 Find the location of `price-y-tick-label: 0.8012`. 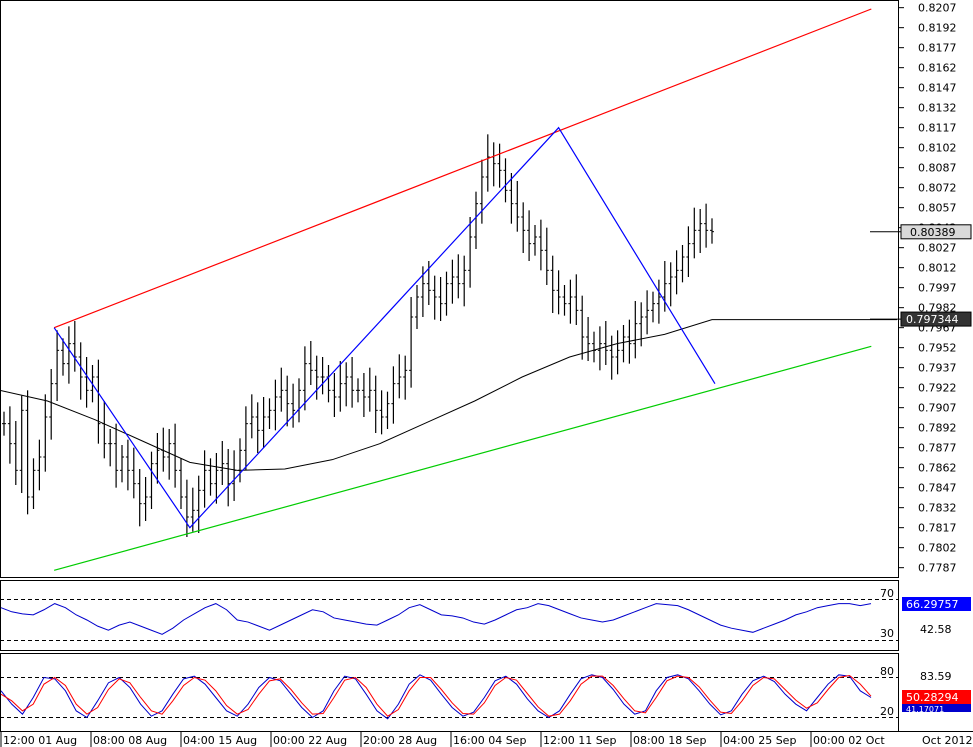

price-y-tick-label: 0.8012 is located at coordinates (937, 268).